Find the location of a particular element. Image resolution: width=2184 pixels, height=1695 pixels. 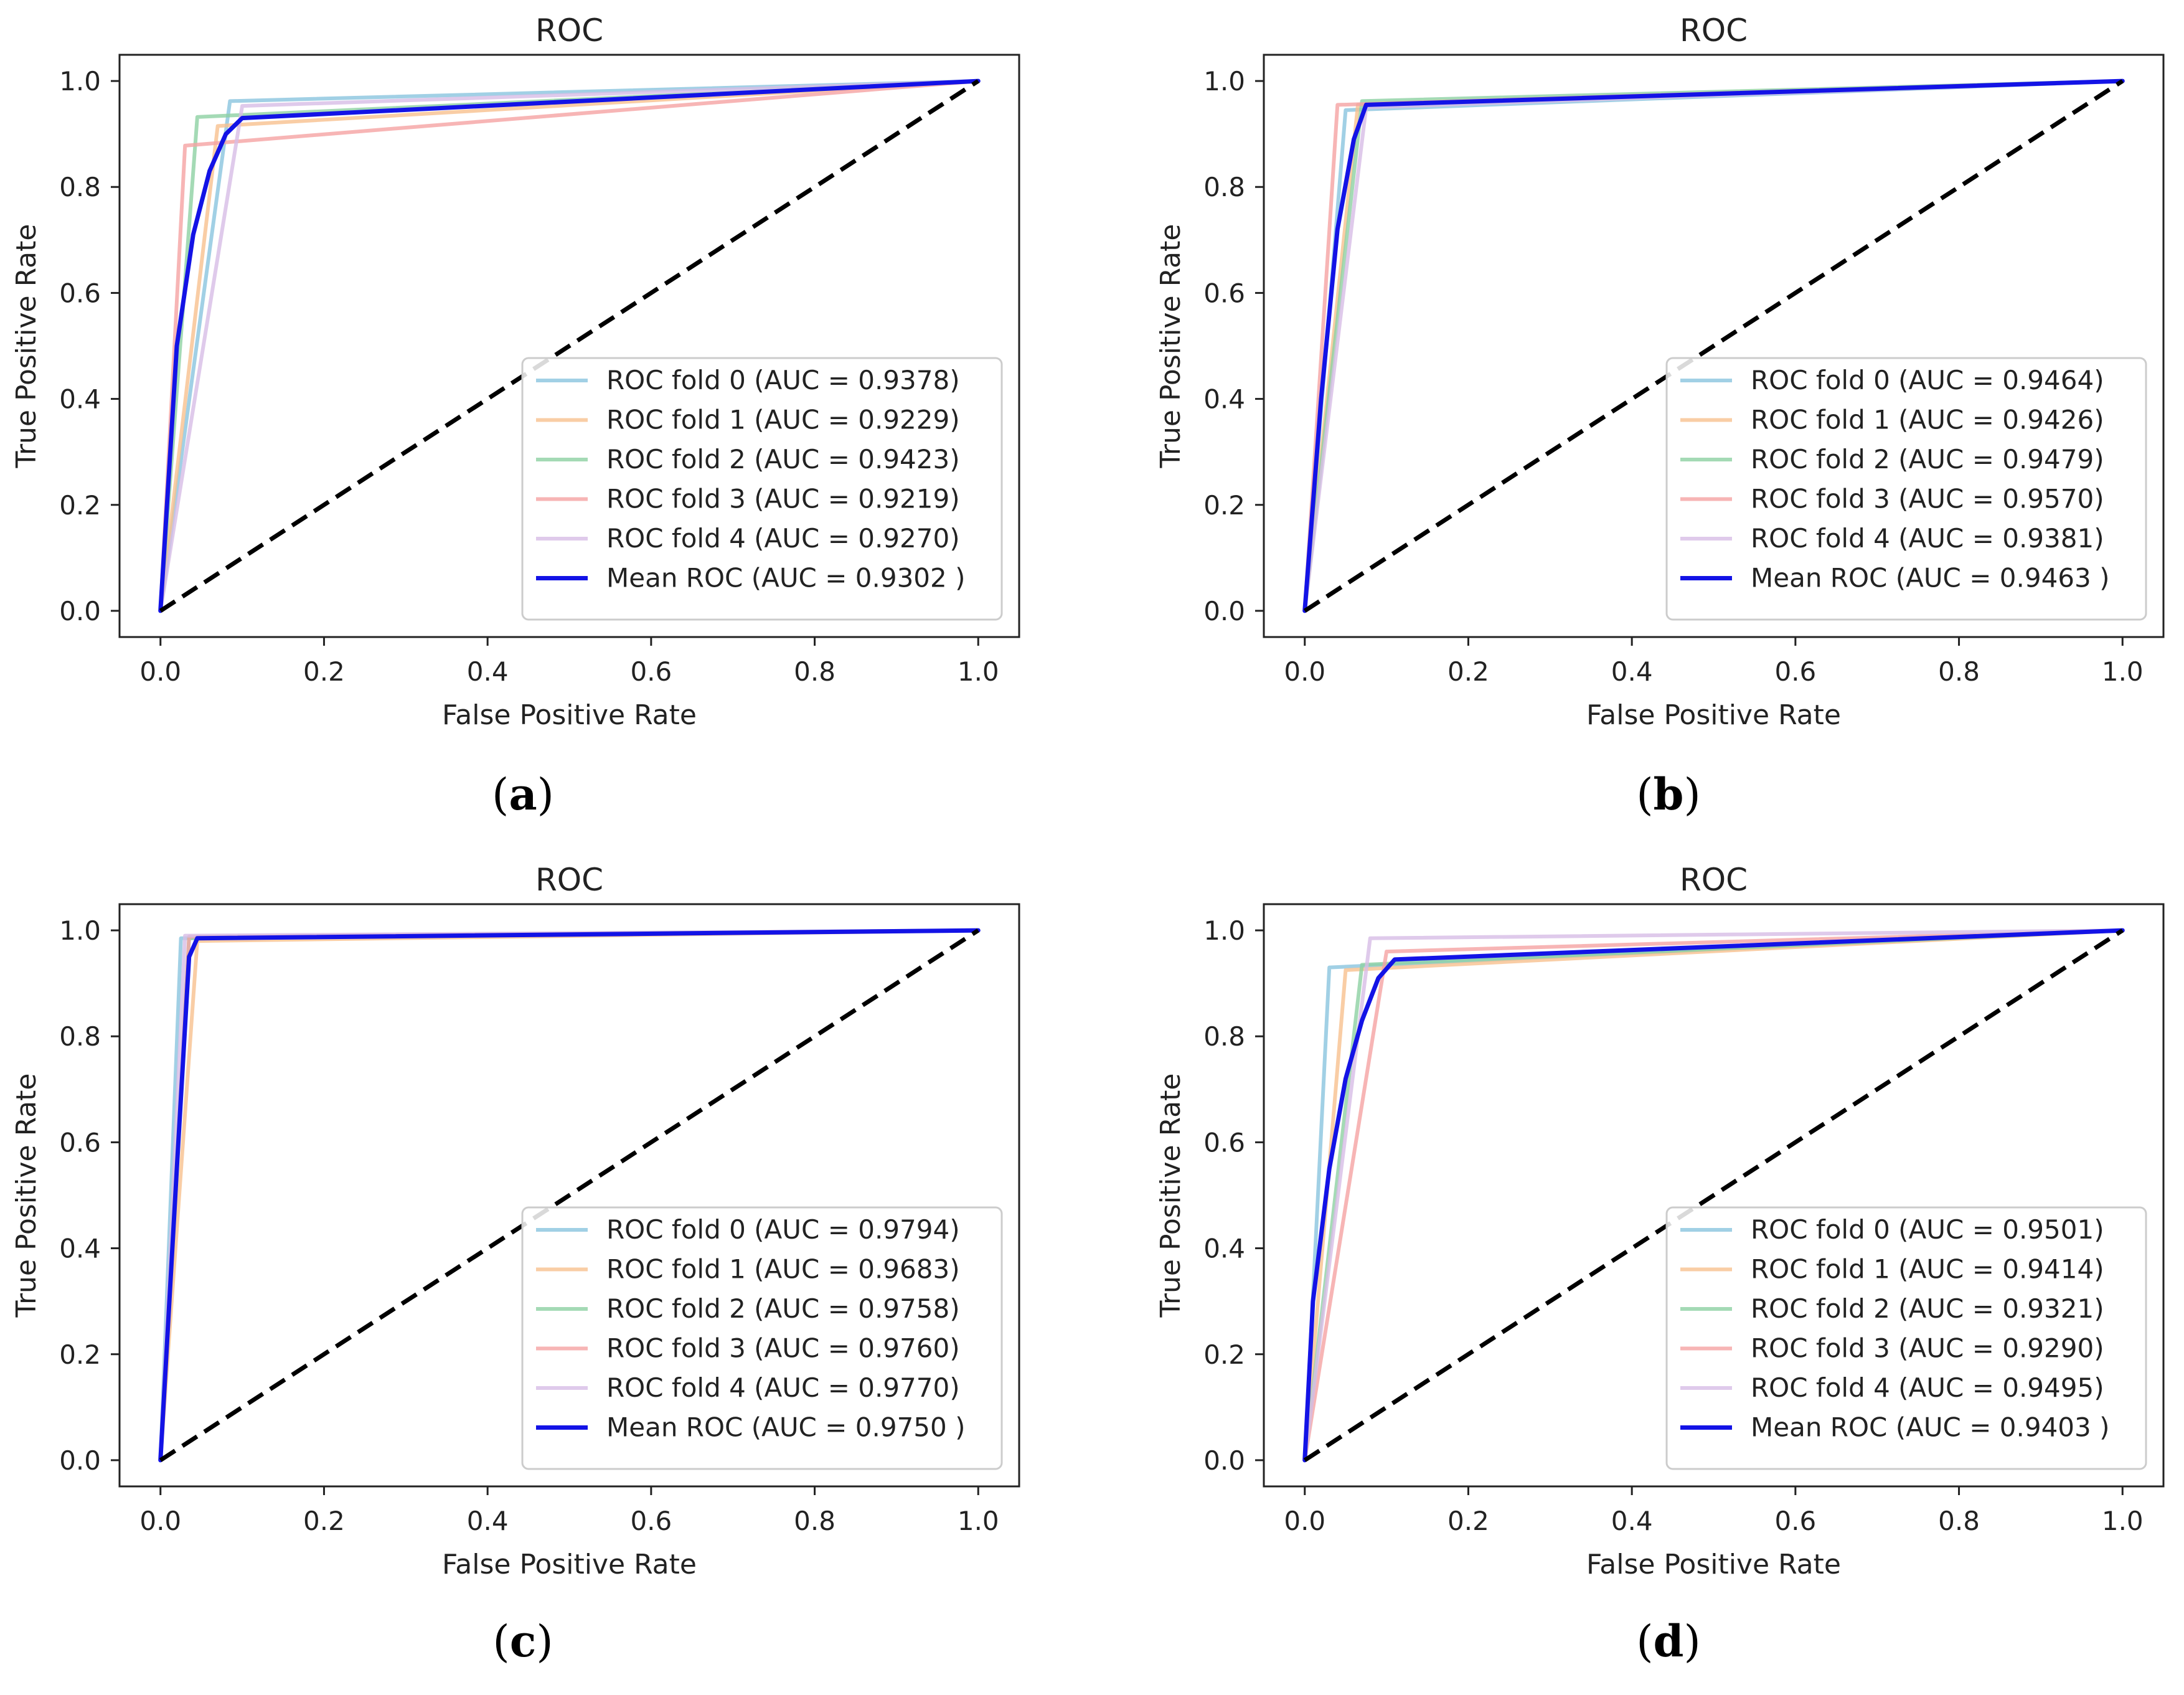

legend-entry-label: ROC fold 0 (AUC = 0.9464) is located at coordinates (1927, 380).